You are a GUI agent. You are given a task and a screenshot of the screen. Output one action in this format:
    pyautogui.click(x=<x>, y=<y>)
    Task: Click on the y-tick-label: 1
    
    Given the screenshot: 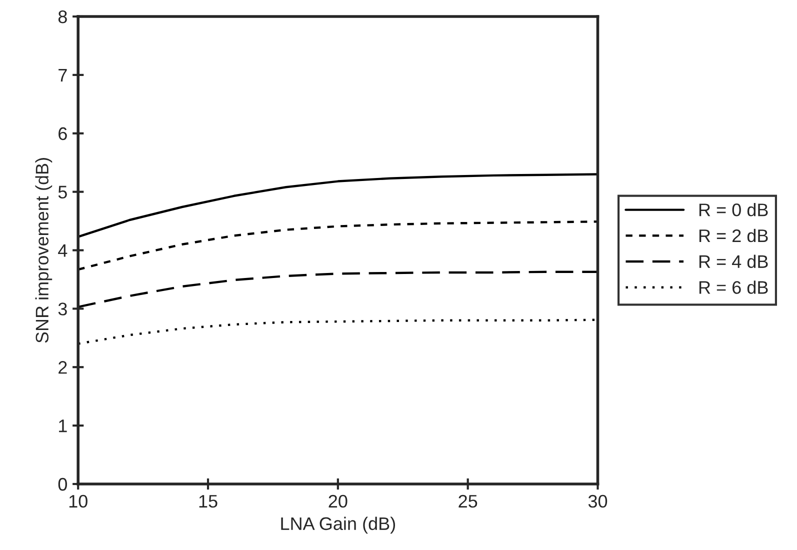 What is the action you would take?
    pyautogui.click(x=63, y=426)
    